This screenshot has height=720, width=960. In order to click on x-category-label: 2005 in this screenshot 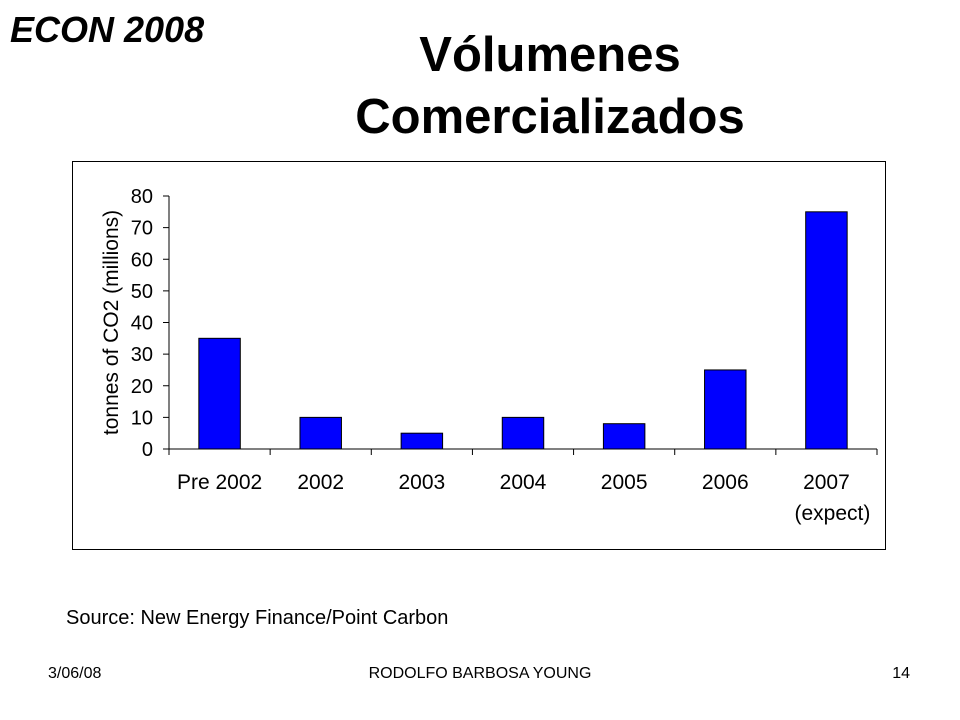, I will do `click(624, 482)`.